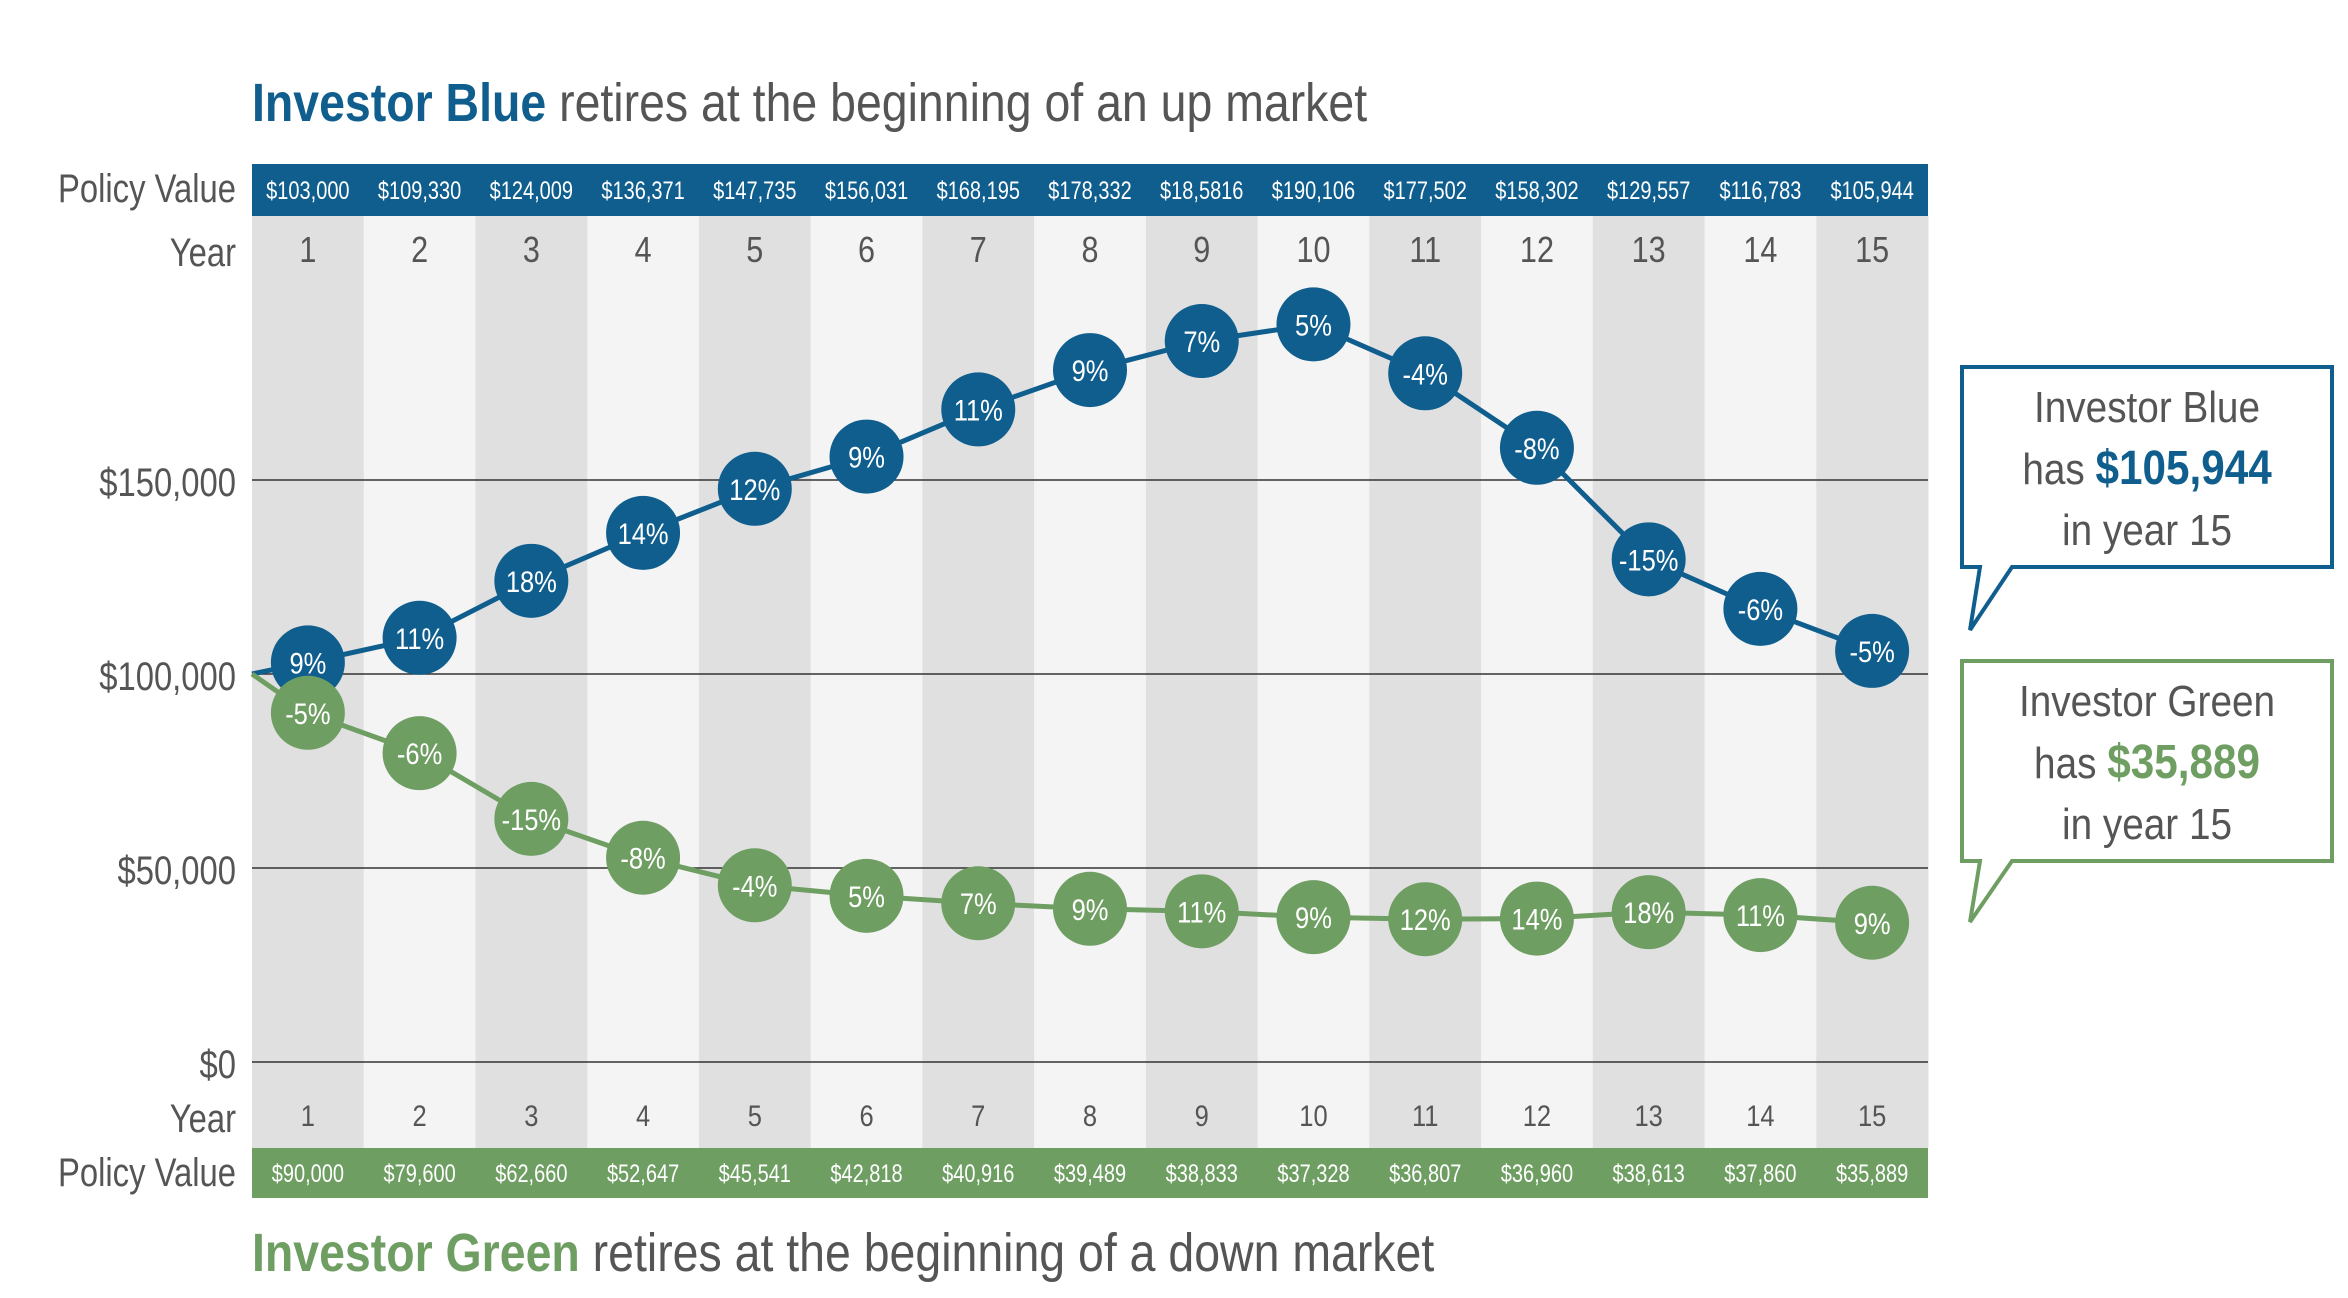 Image resolution: width=2348 pixels, height=1298 pixels. What do you see at coordinates (1425, 919) in the screenshot?
I see `return-label-green: 12%` at bounding box center [1425, 919].